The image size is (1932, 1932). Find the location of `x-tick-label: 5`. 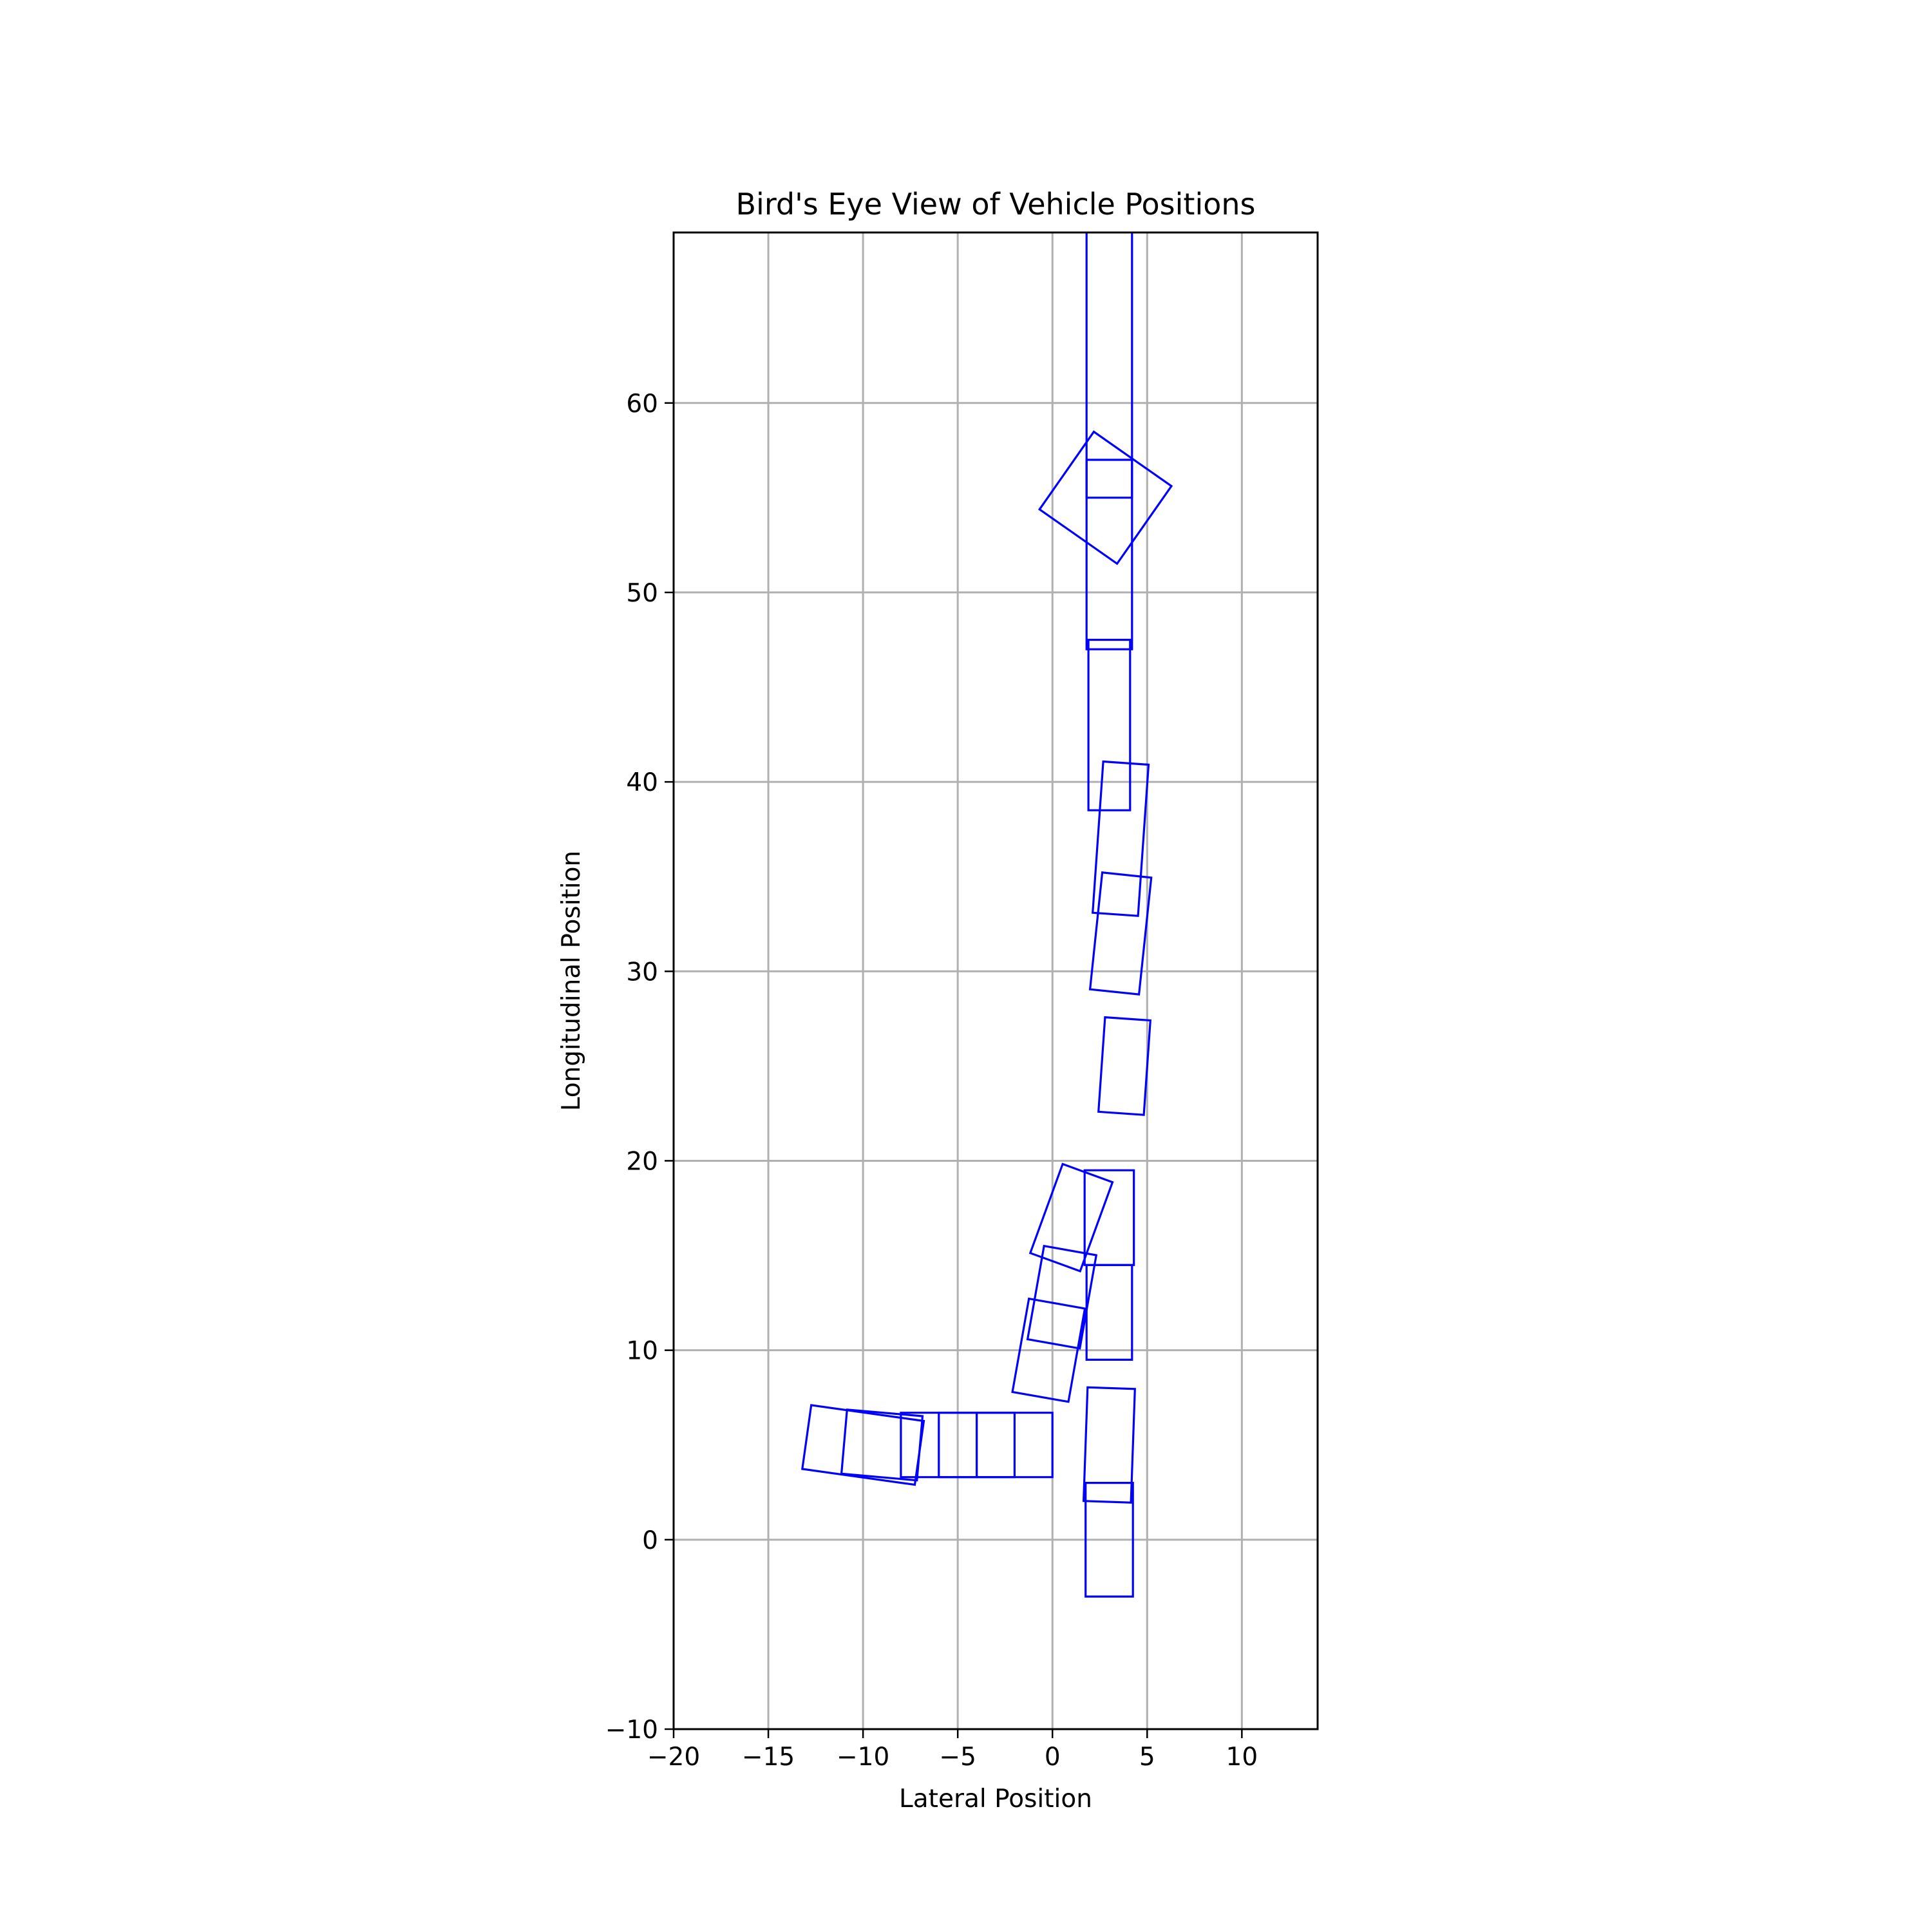

x-tick-label: 5 is located at coordinates (1147, 1758).